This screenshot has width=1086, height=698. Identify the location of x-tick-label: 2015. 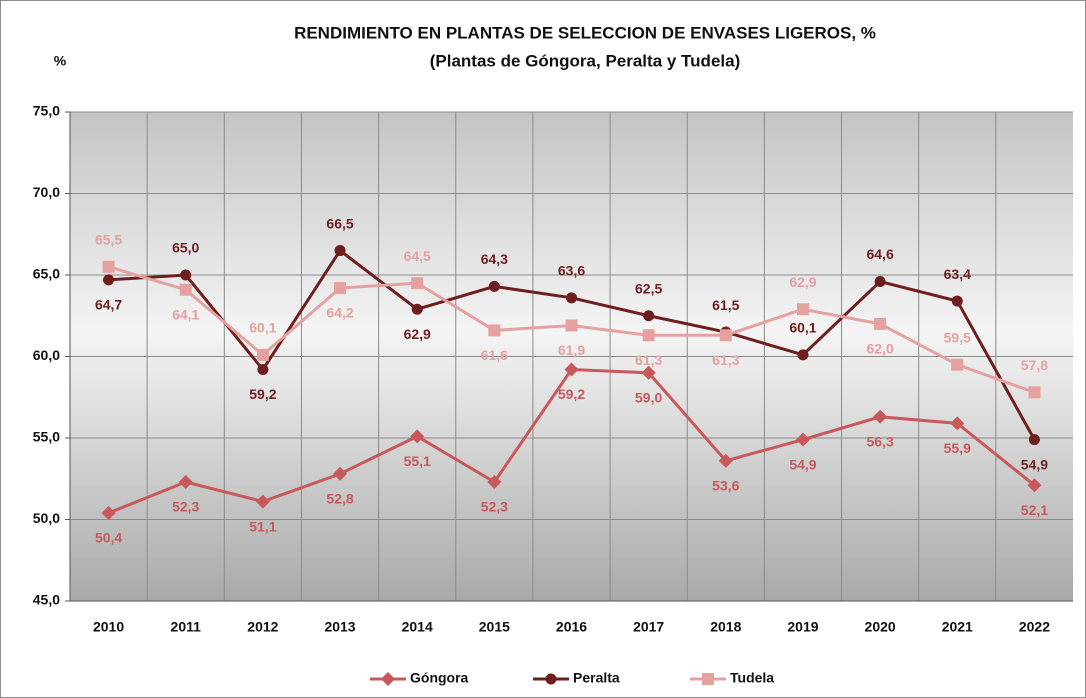
(494, 627).